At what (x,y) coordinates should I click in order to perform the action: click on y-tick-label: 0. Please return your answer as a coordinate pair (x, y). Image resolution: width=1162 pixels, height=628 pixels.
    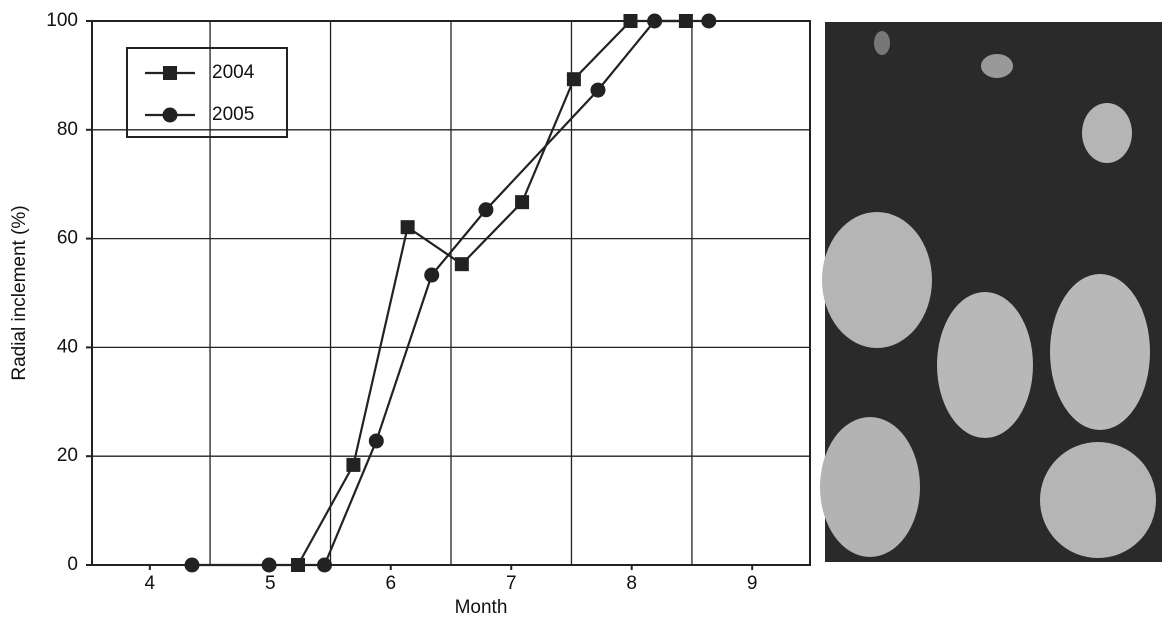
    Looking at the image, I should click on (72, 564).